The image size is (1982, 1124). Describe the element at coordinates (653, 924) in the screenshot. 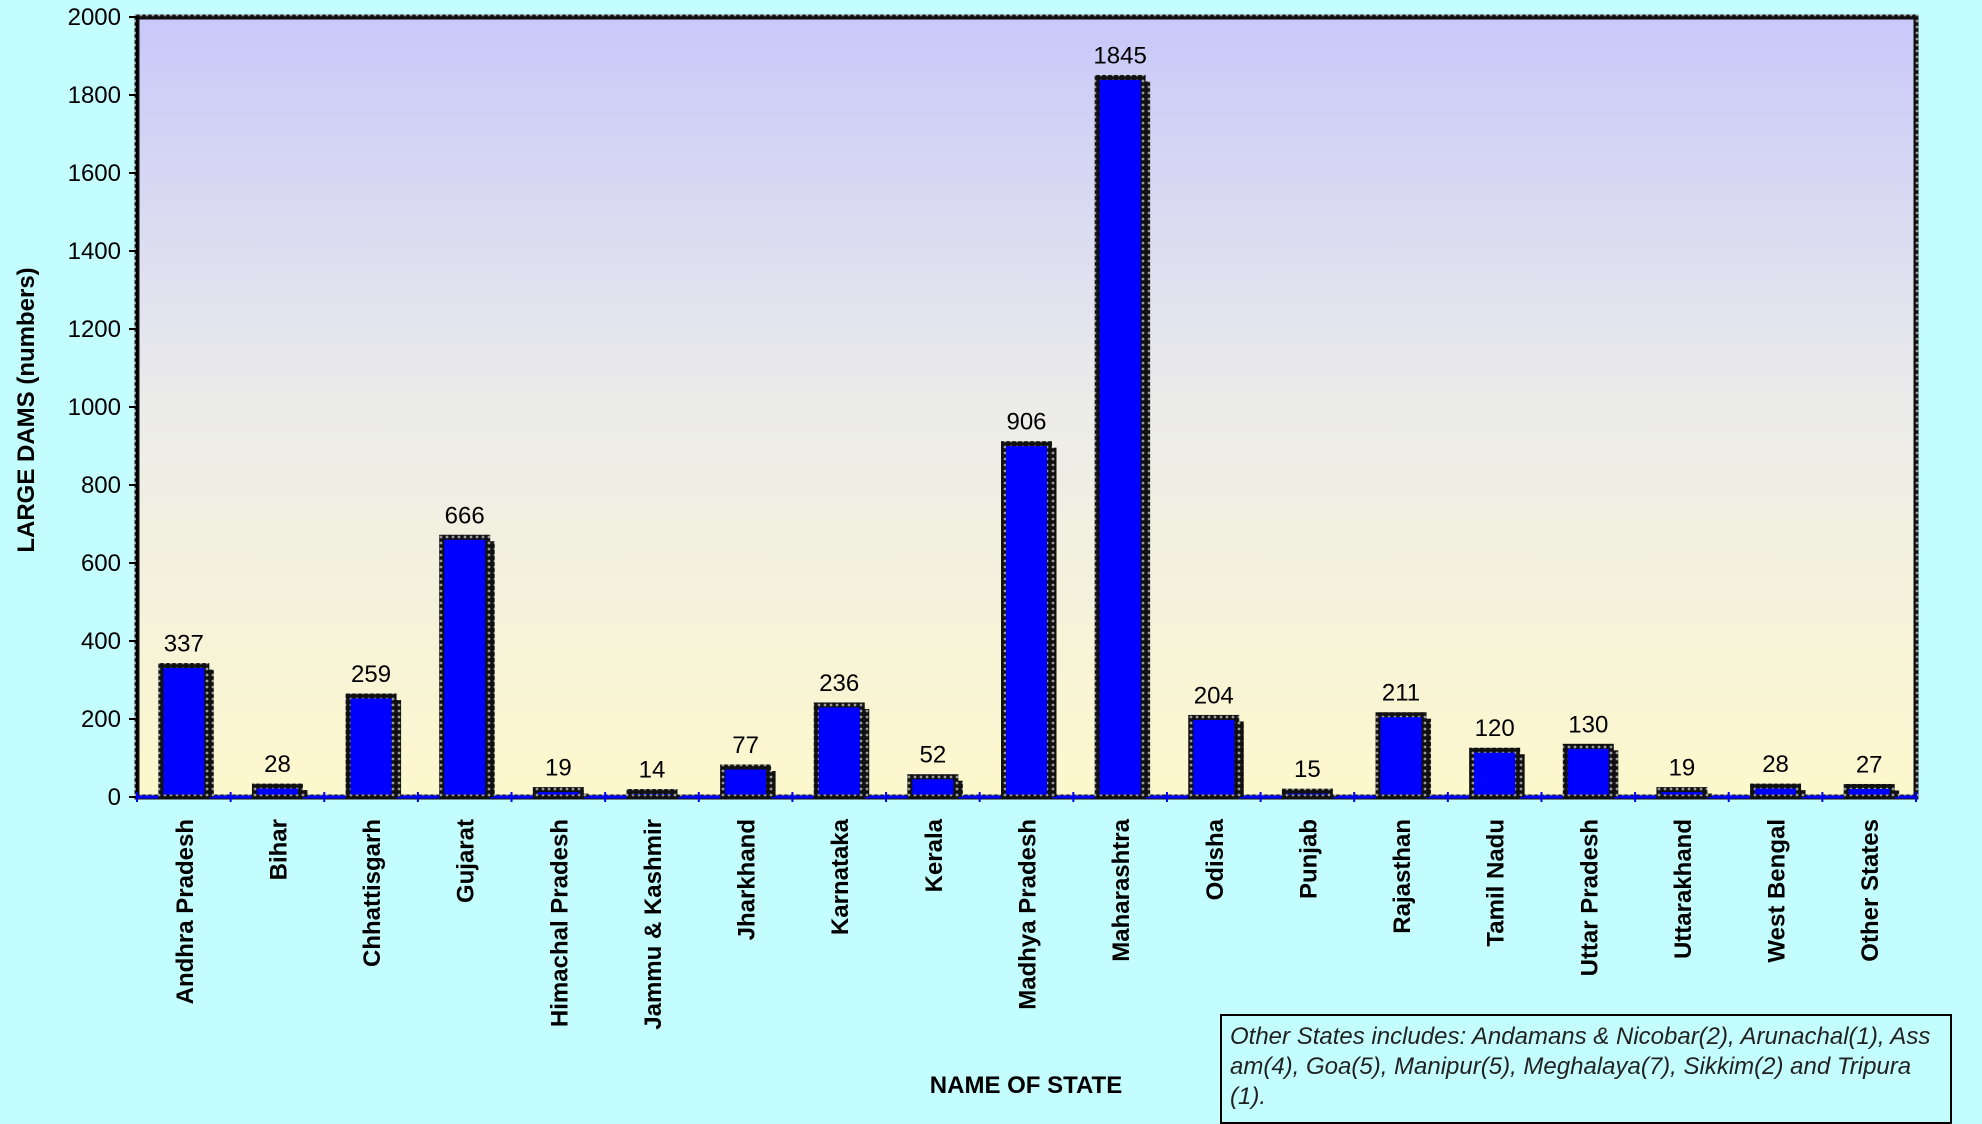

I see `category-label: Jammu & Kashmir` at that location.